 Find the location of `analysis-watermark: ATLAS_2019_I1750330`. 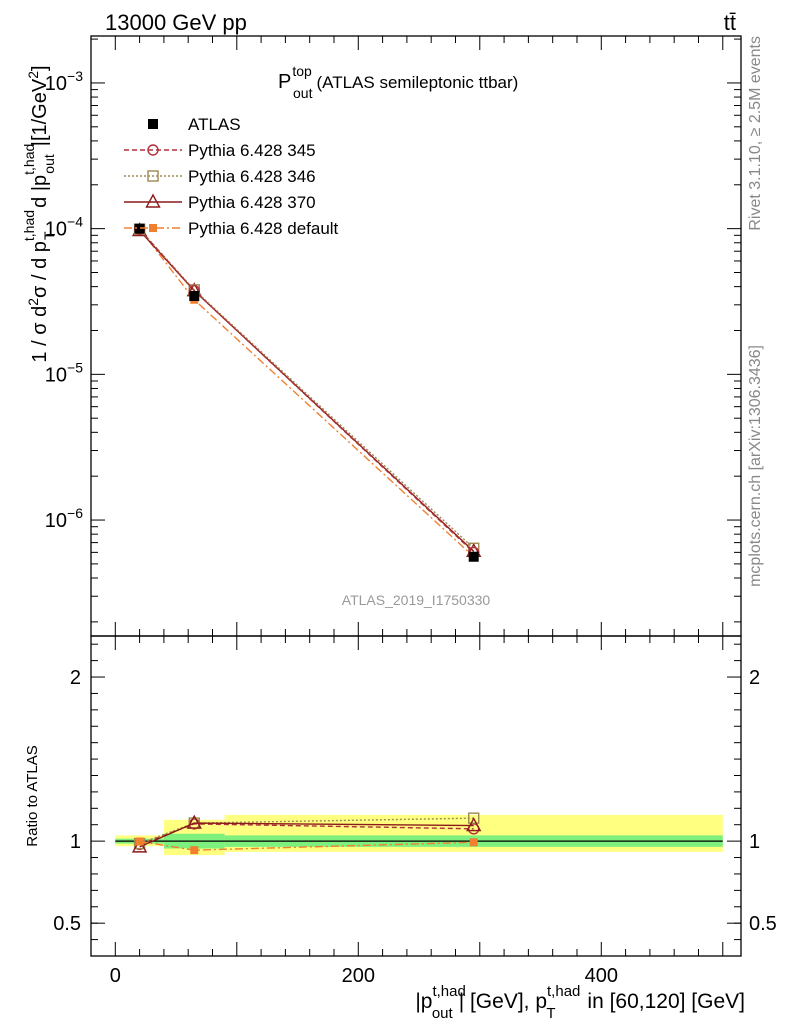

analysis-watermark: ATLAS_2019_I1750330 is located at coordinates (416, 600).